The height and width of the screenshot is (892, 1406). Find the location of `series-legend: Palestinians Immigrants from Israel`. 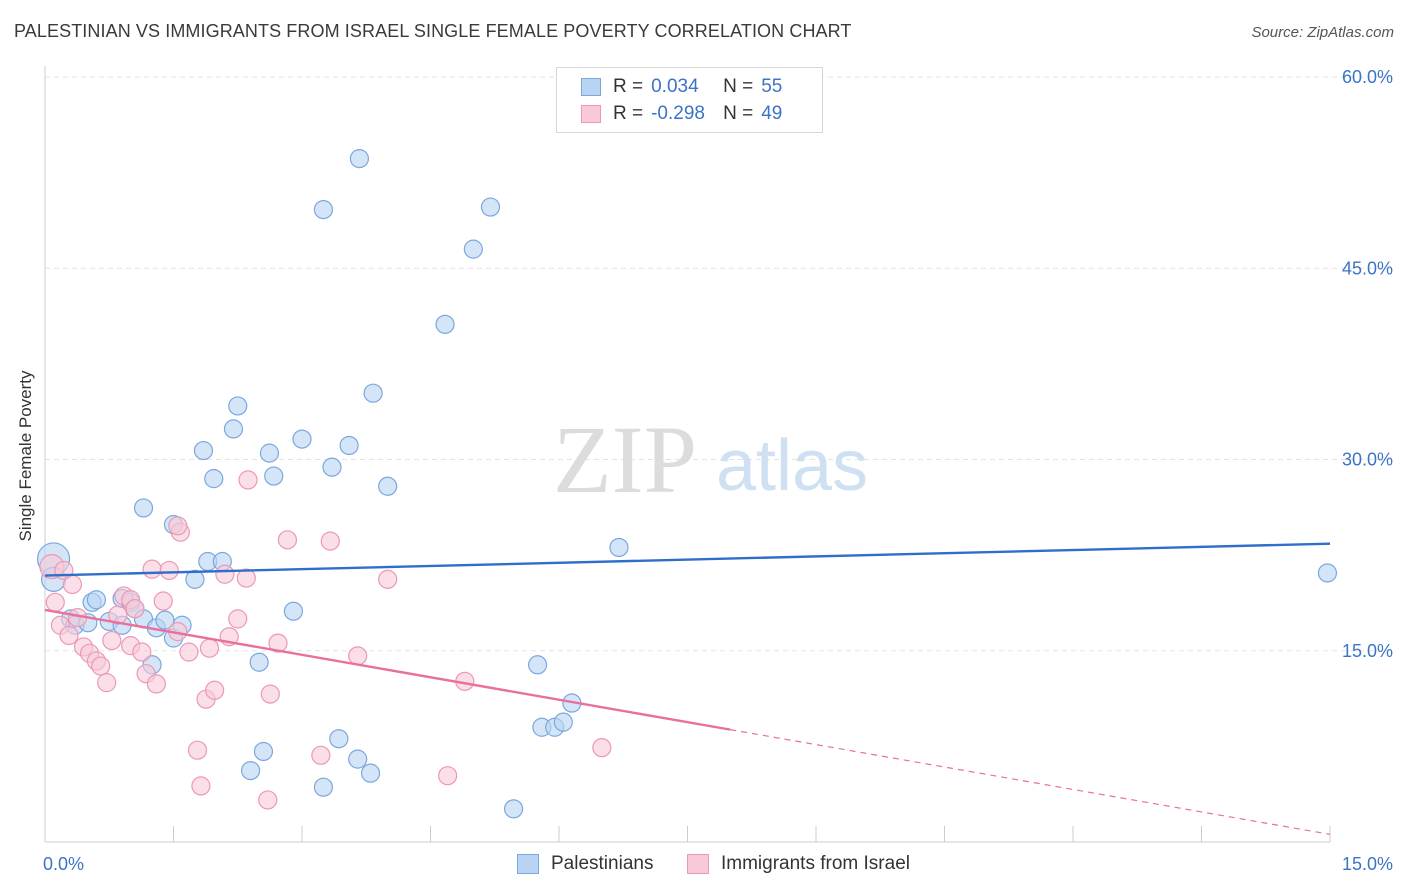

series-legend: Palestinians Immigrants from Israel is located at coordinates (703, 865).